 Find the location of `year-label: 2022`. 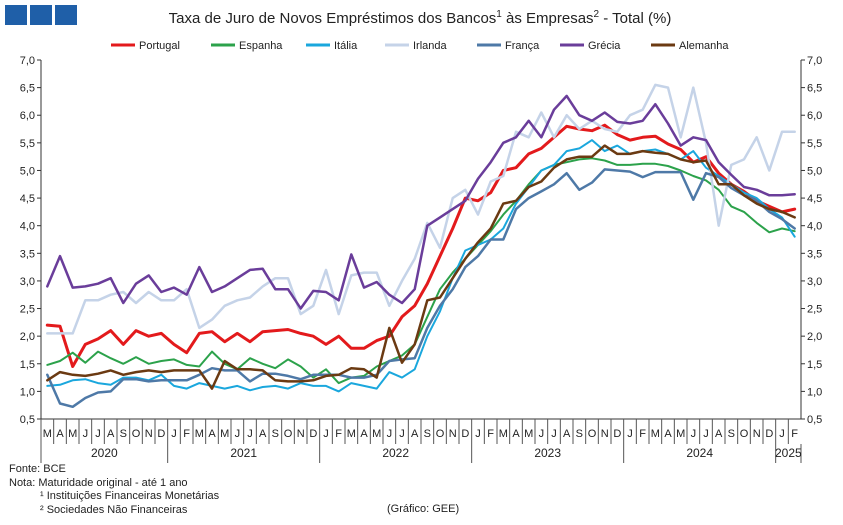

year-label: 2022 is located at coordinates (395, 453).